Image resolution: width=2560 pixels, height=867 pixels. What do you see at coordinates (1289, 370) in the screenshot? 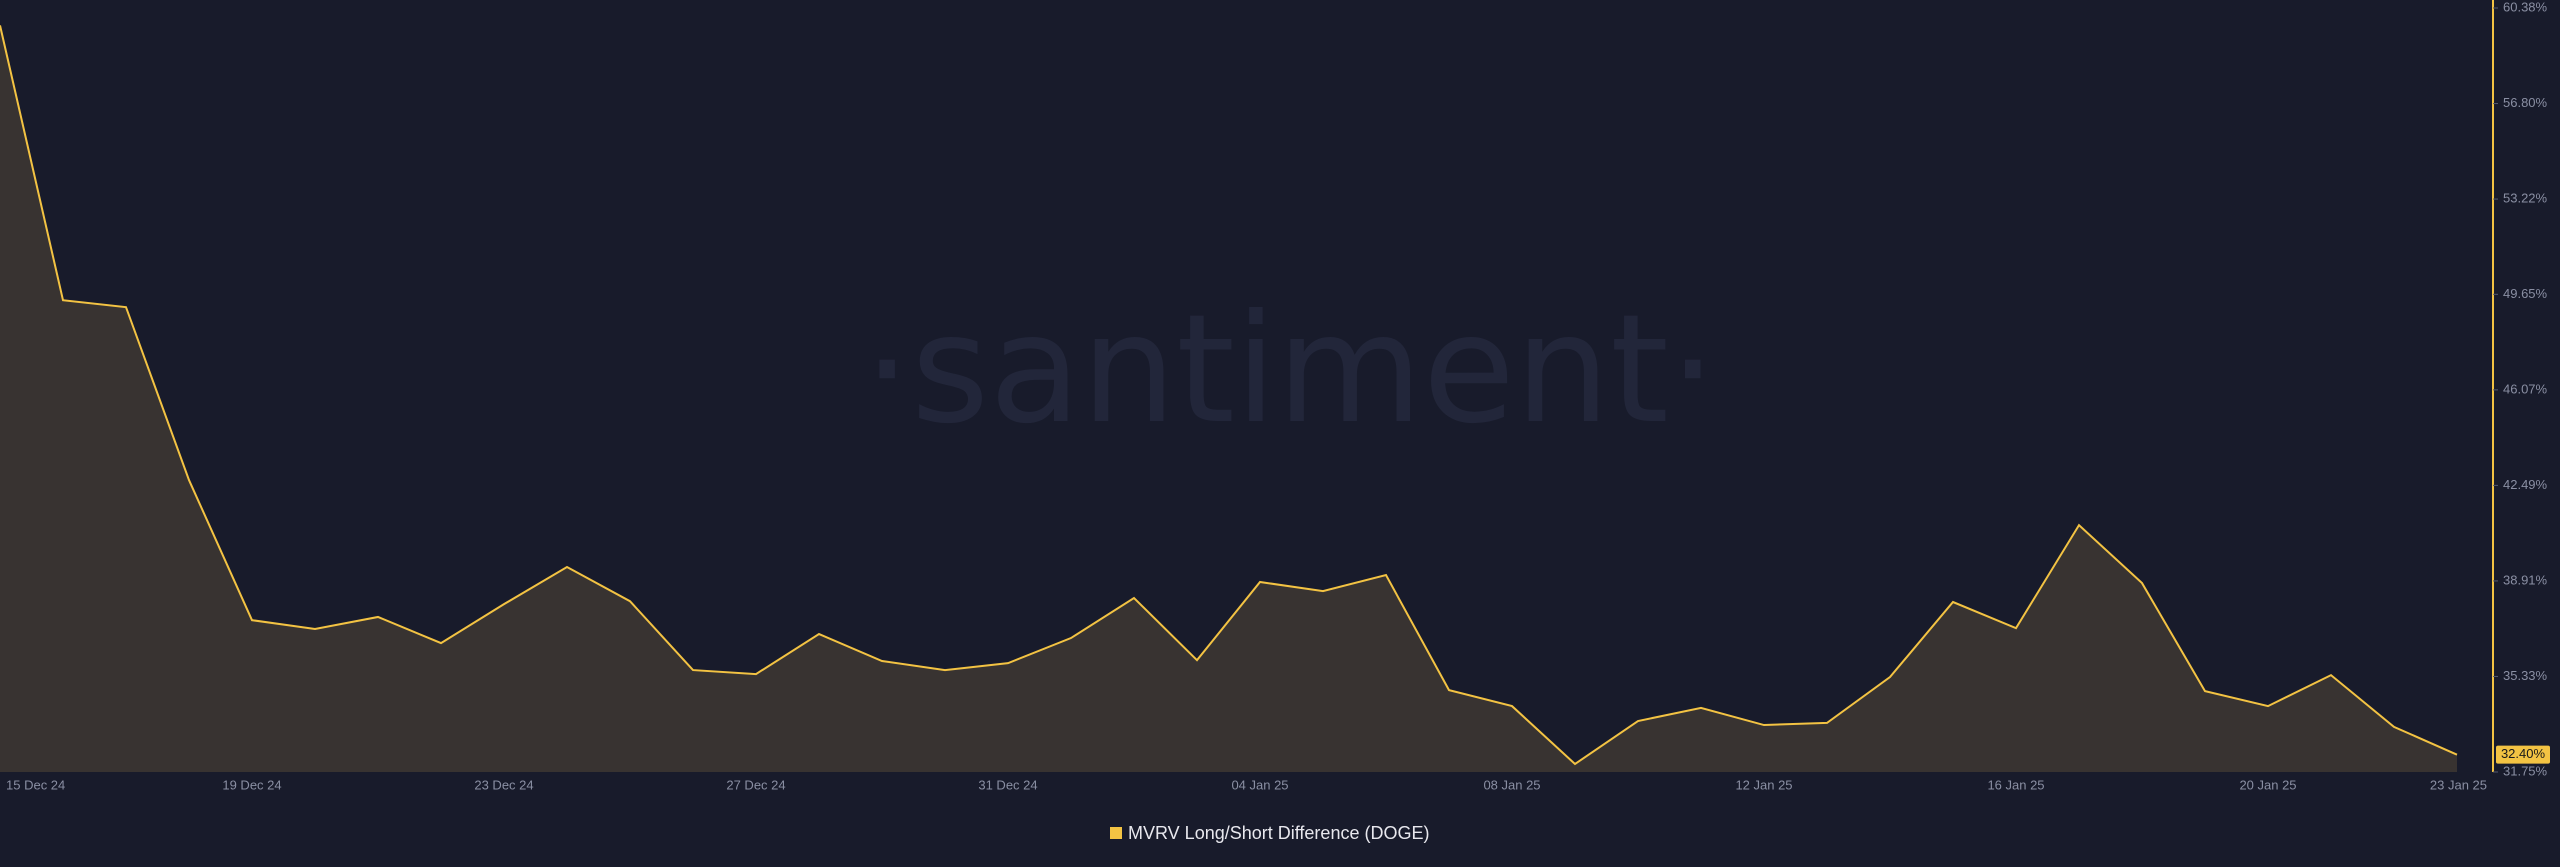
I see `watermark: ·santiment·` at bounding box center [1289, 370].